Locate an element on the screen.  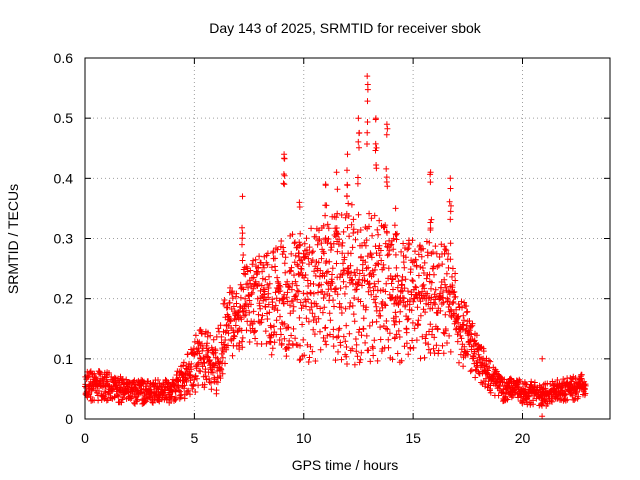
y-tick-label: 0 is located at coordinates (69, 419).